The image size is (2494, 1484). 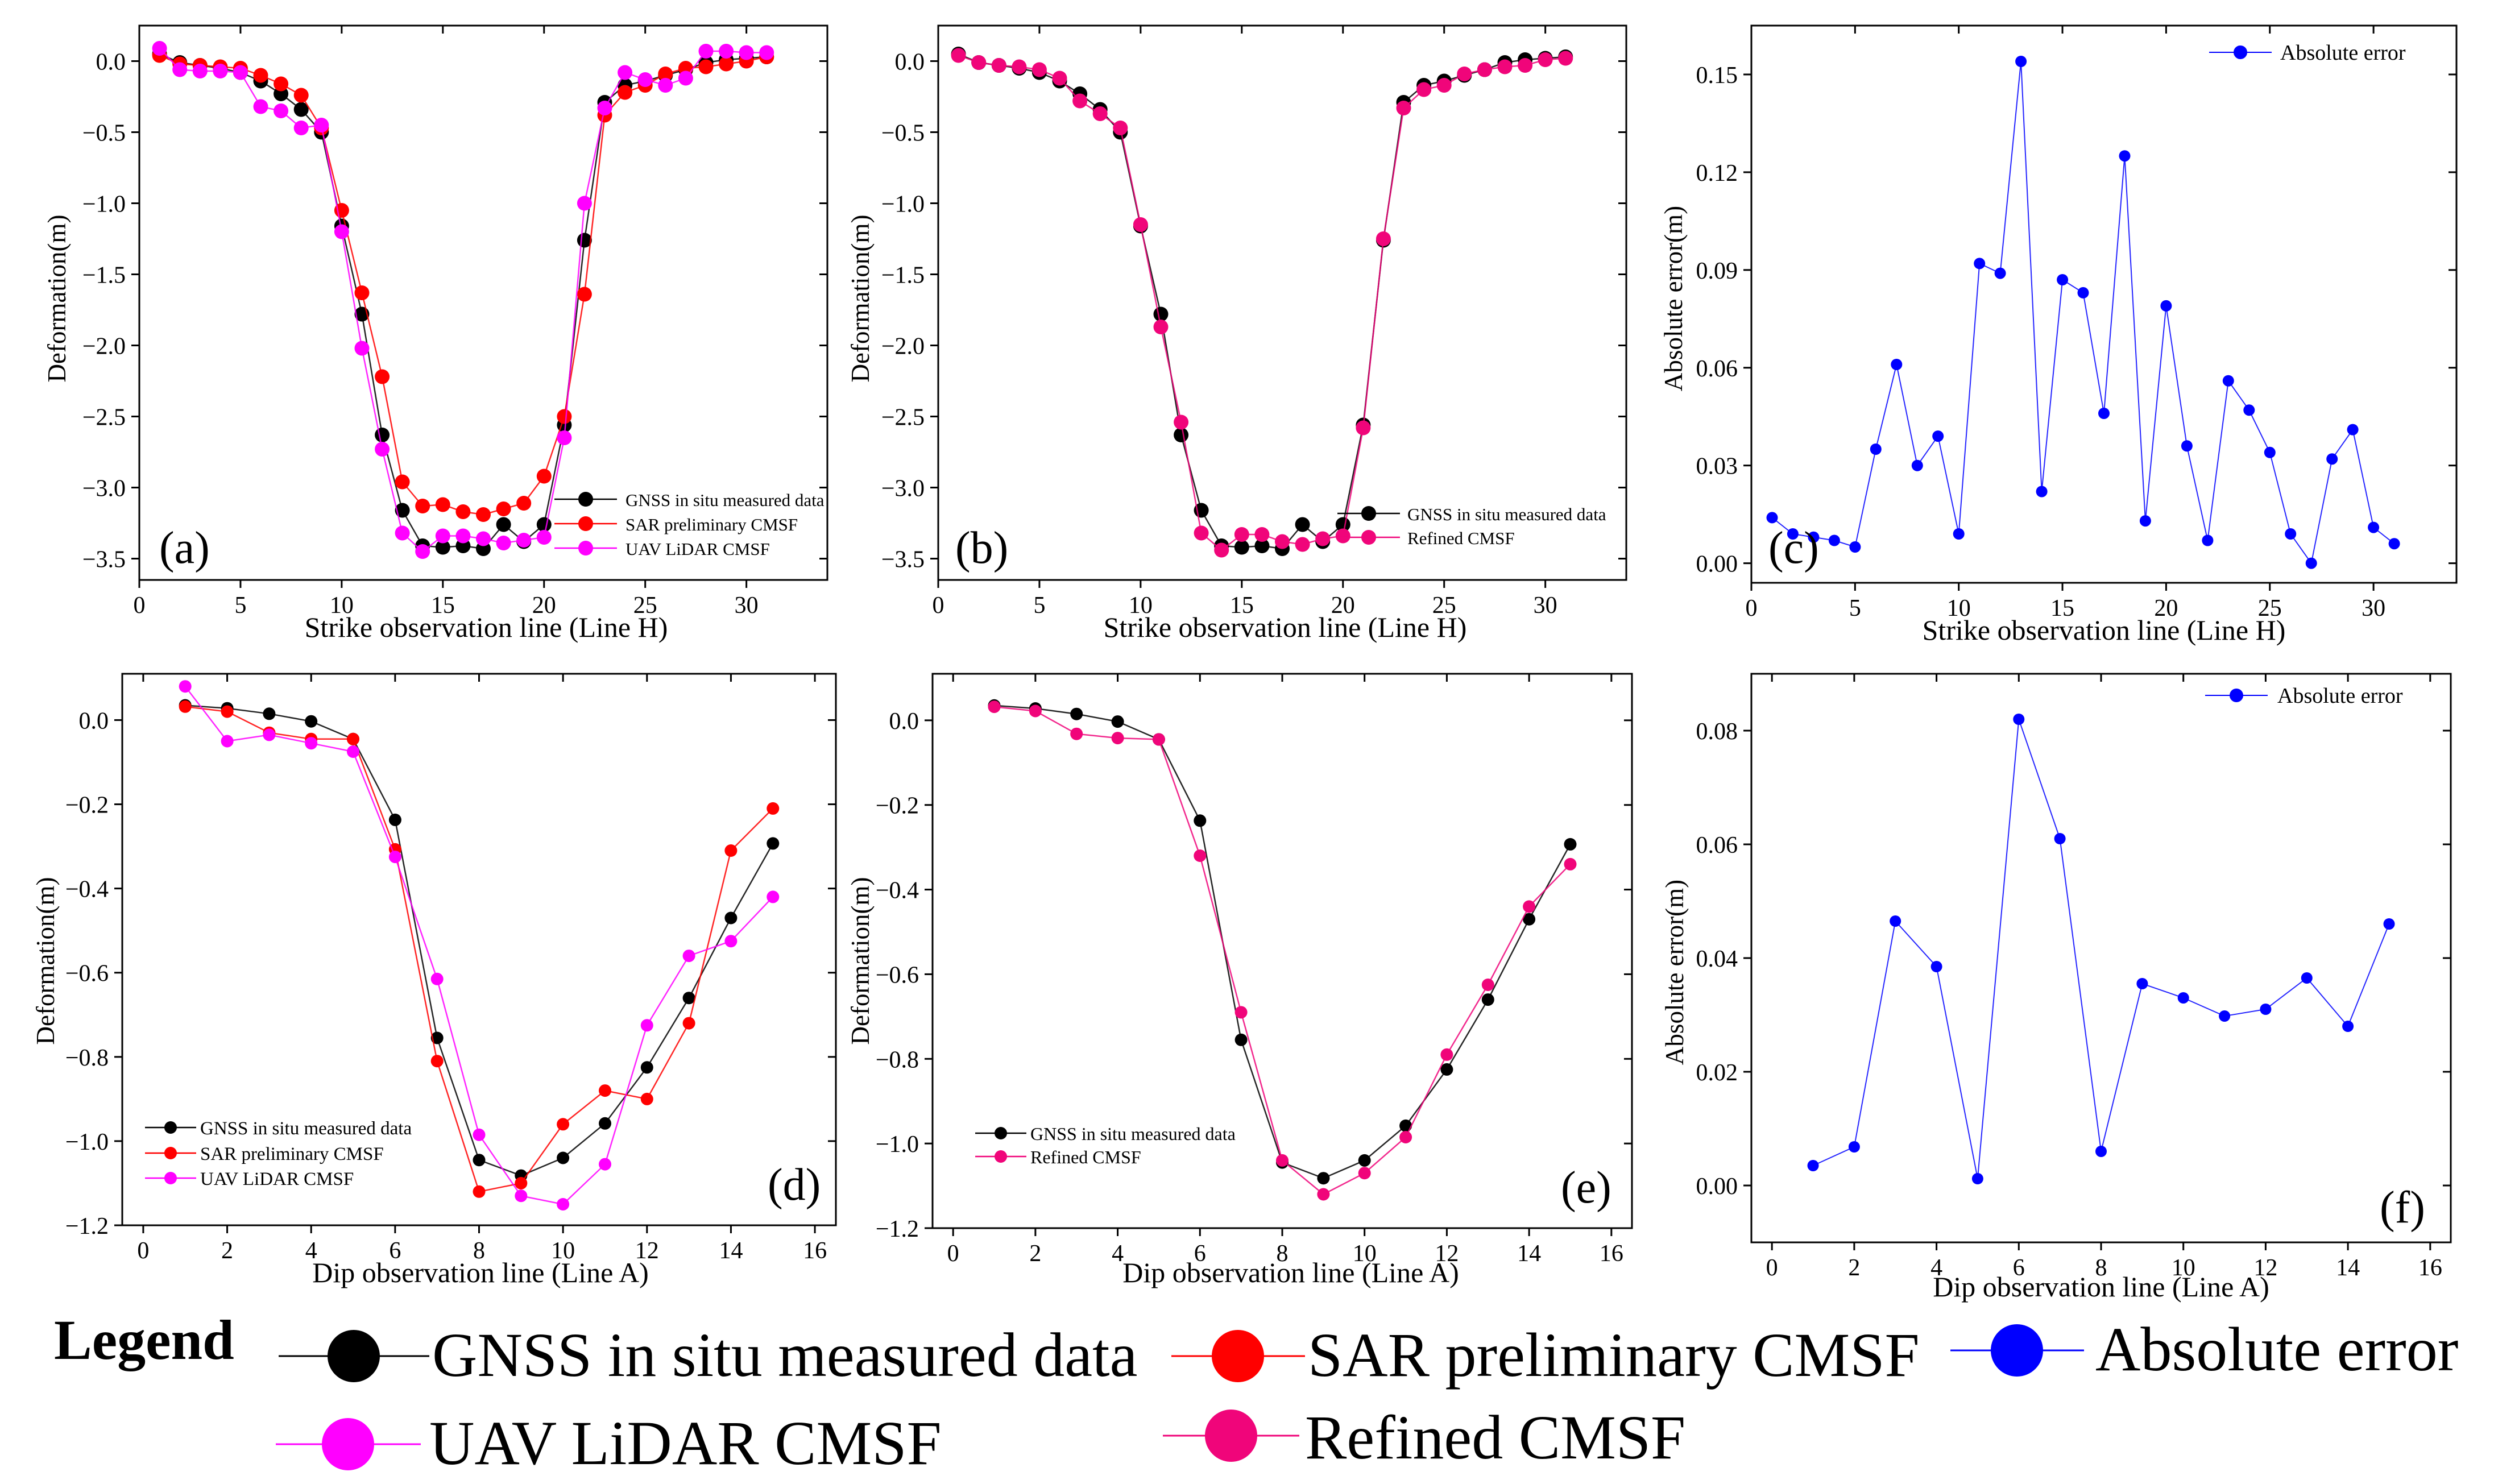 What do you see at coordinates (104, 205) in the screenshot?
I see `panel-a-ytick-label: −1.0` at bounding box center [104, 205].